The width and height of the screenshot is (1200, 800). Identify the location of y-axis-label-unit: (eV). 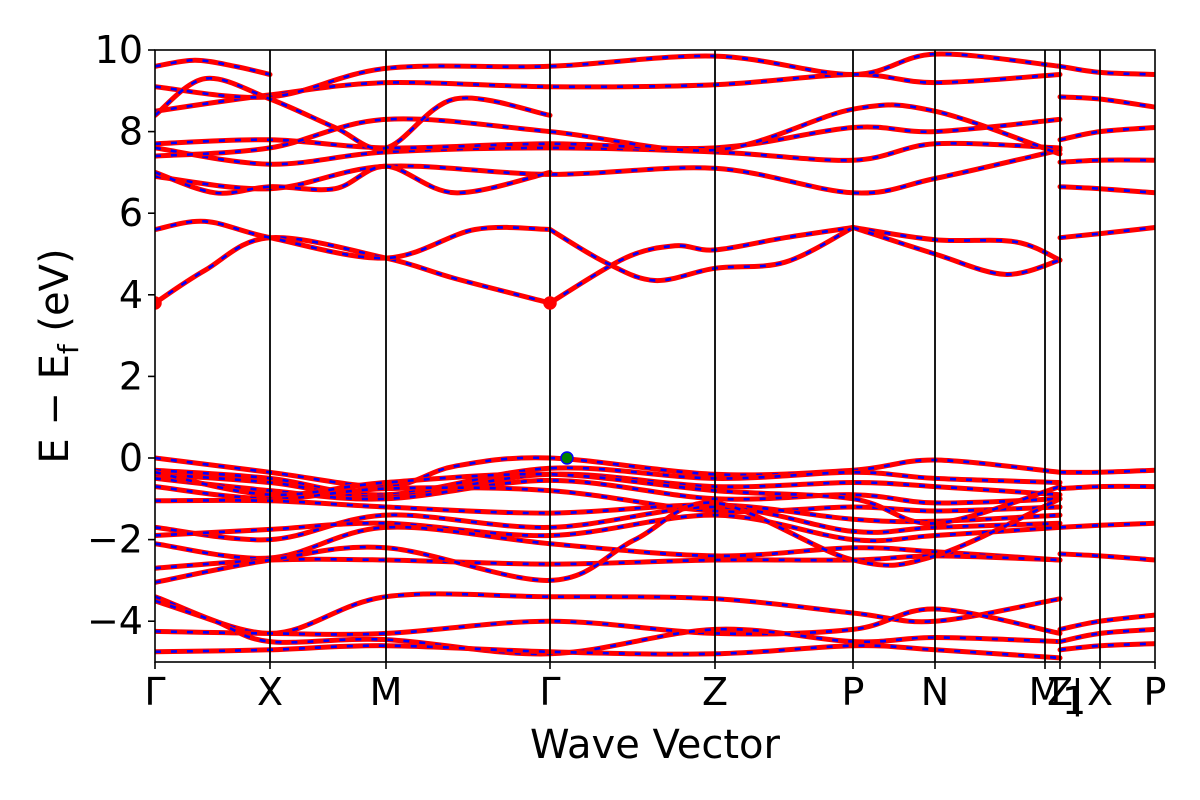
(55, 296).